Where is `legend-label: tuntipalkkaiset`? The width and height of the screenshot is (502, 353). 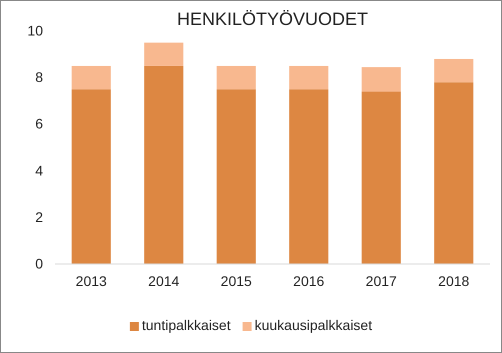
legend-label: tuntipalkkaiset is located at coordinates (186, 325).